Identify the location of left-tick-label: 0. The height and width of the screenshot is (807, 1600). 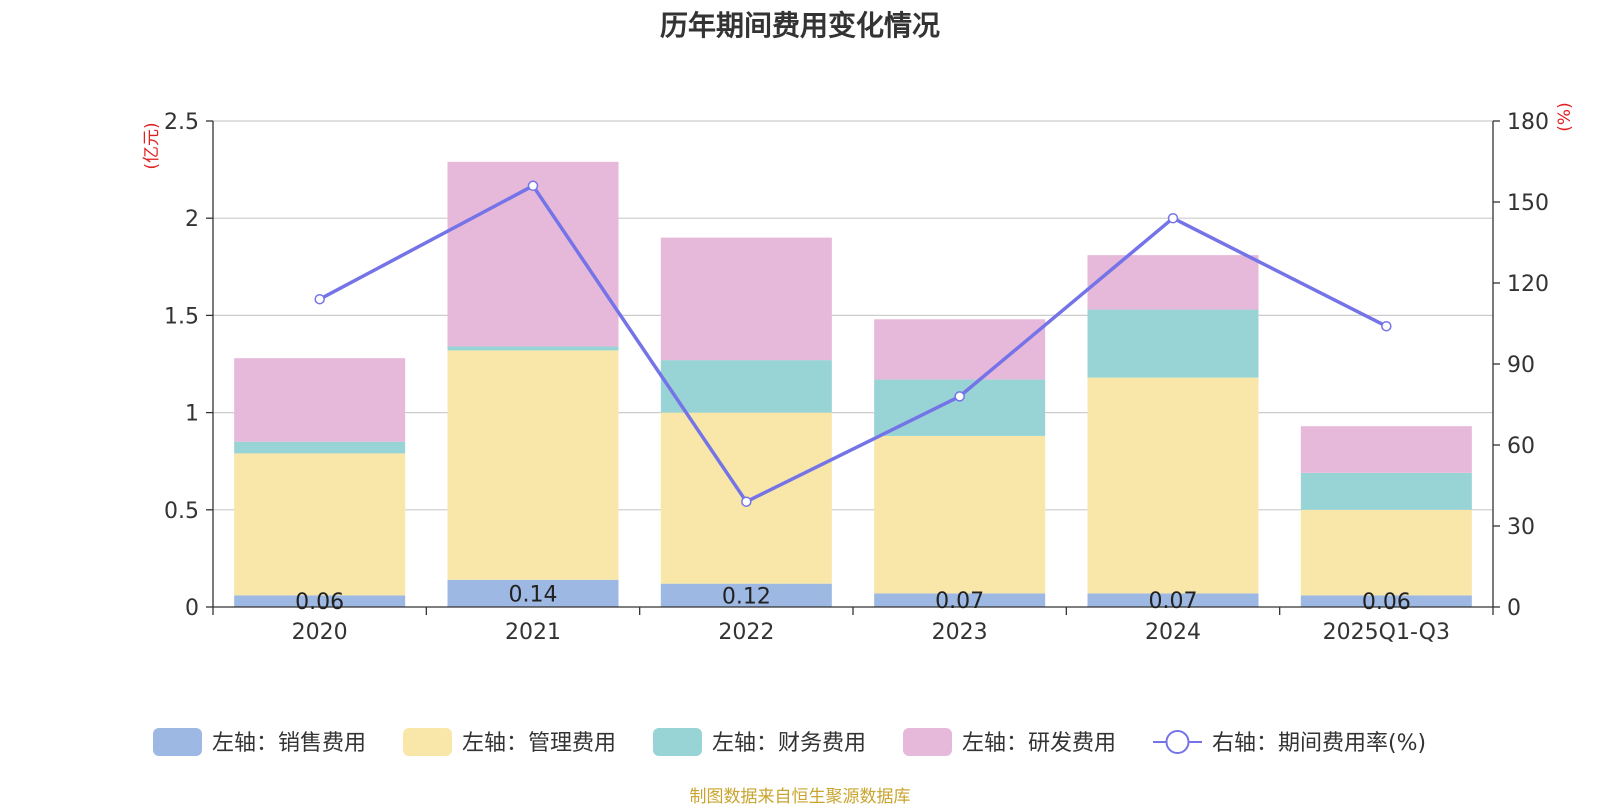
(192, 608).